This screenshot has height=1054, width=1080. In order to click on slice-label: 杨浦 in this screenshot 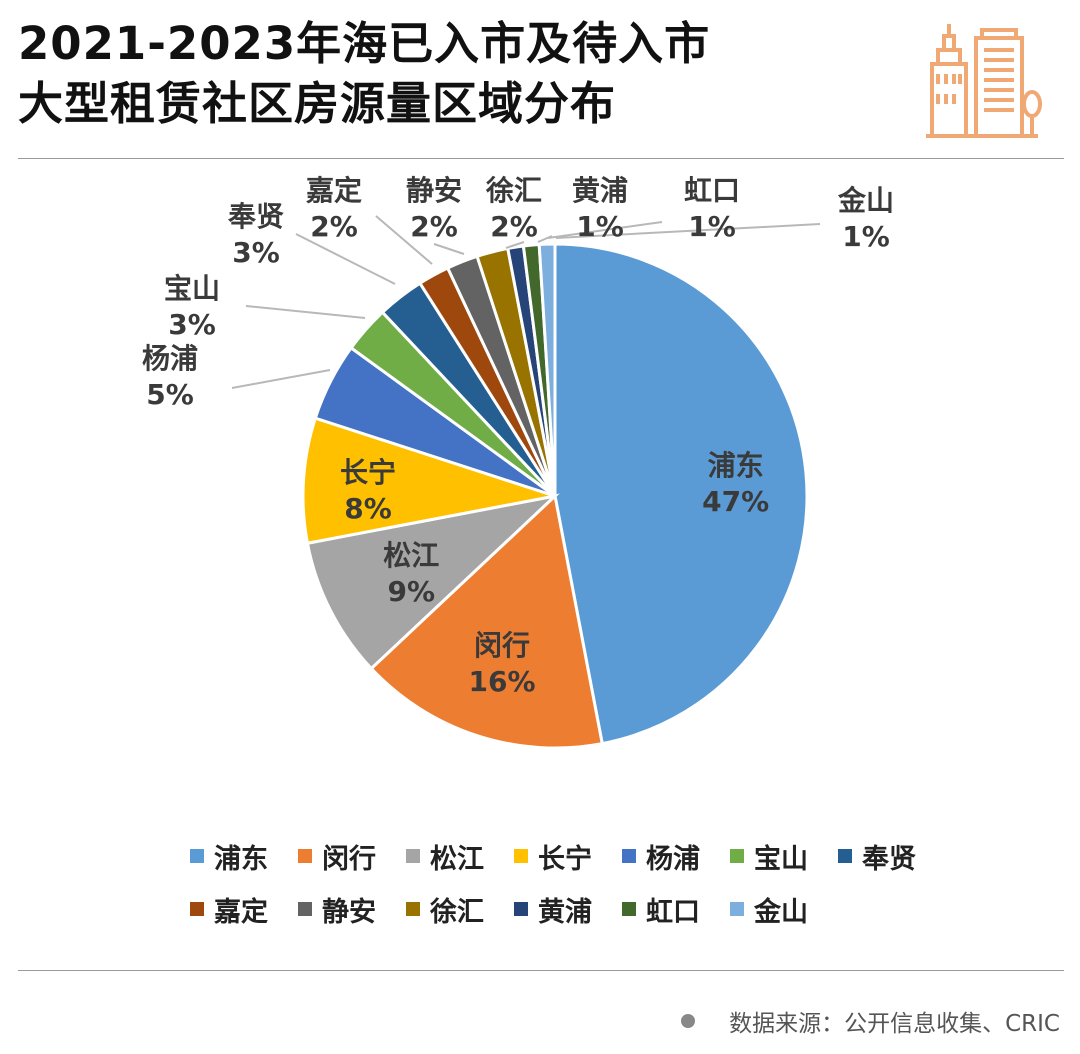, I will do `click(170, 358)`.